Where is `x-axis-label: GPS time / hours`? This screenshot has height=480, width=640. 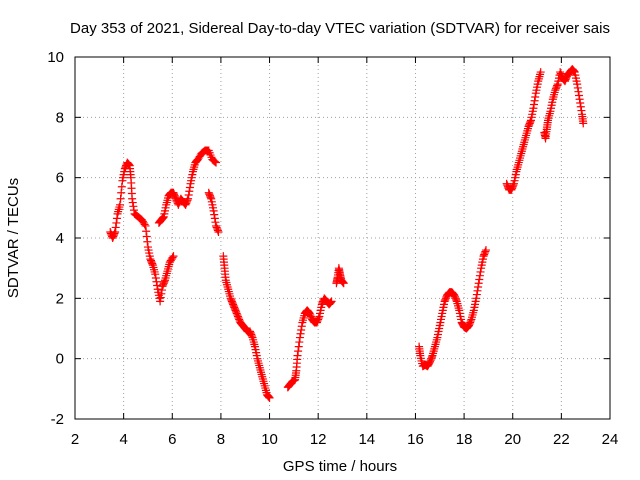
x-axis-label: GPS time / hours is located at coordinates (340, 466).